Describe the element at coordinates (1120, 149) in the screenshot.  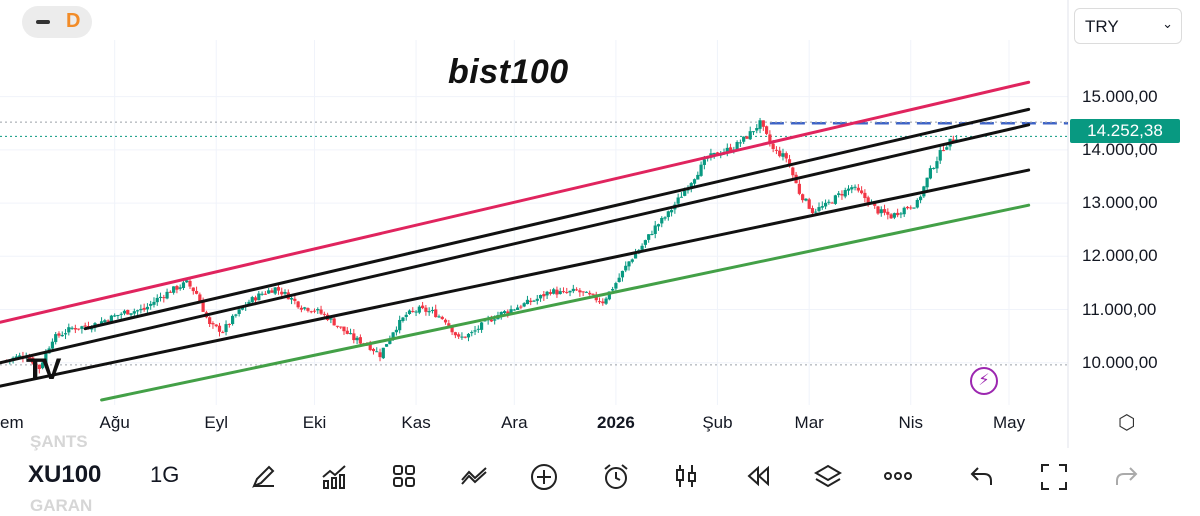
I see `y-tick-label: 14.000,00` at that location.